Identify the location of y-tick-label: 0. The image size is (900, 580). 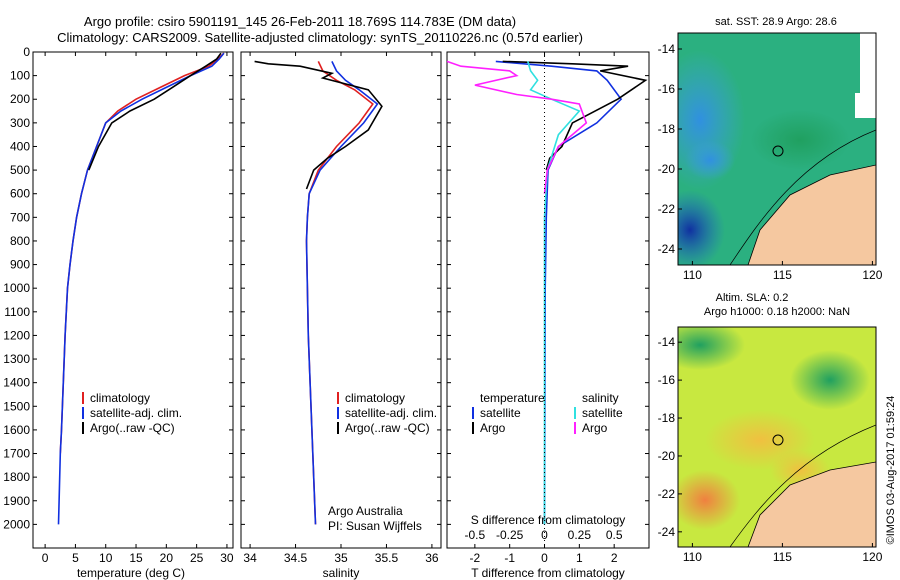
(26, 52).